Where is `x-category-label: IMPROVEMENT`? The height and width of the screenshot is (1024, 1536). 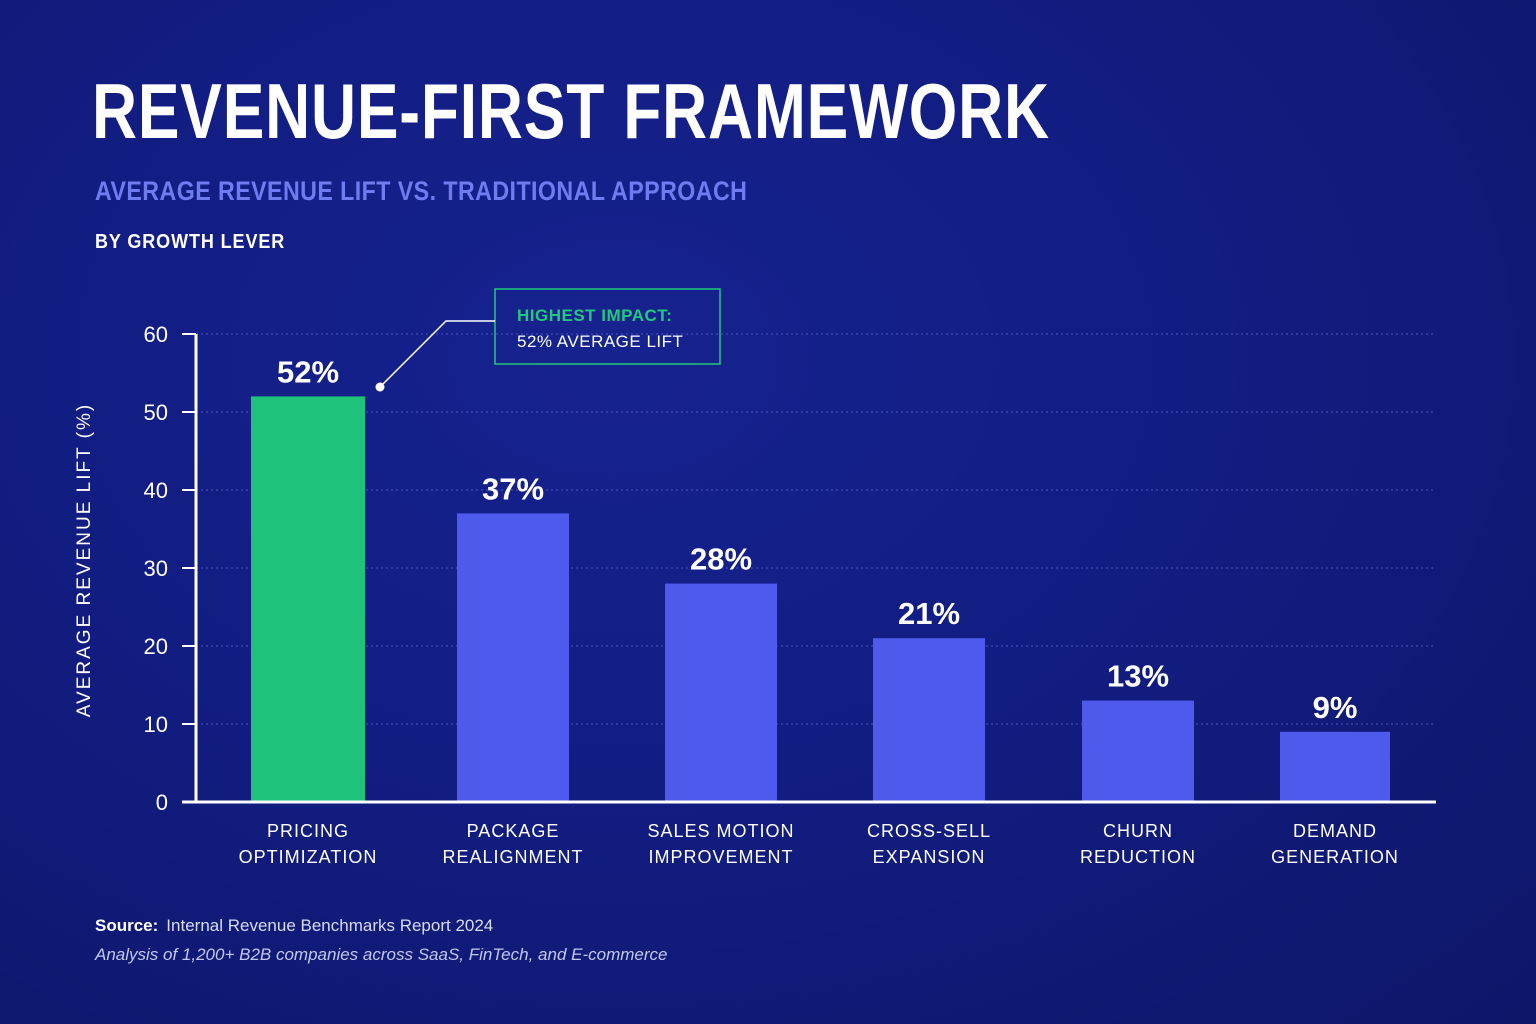
x-category-label: IMPROVEMENT is located at coordinates (720, 857).